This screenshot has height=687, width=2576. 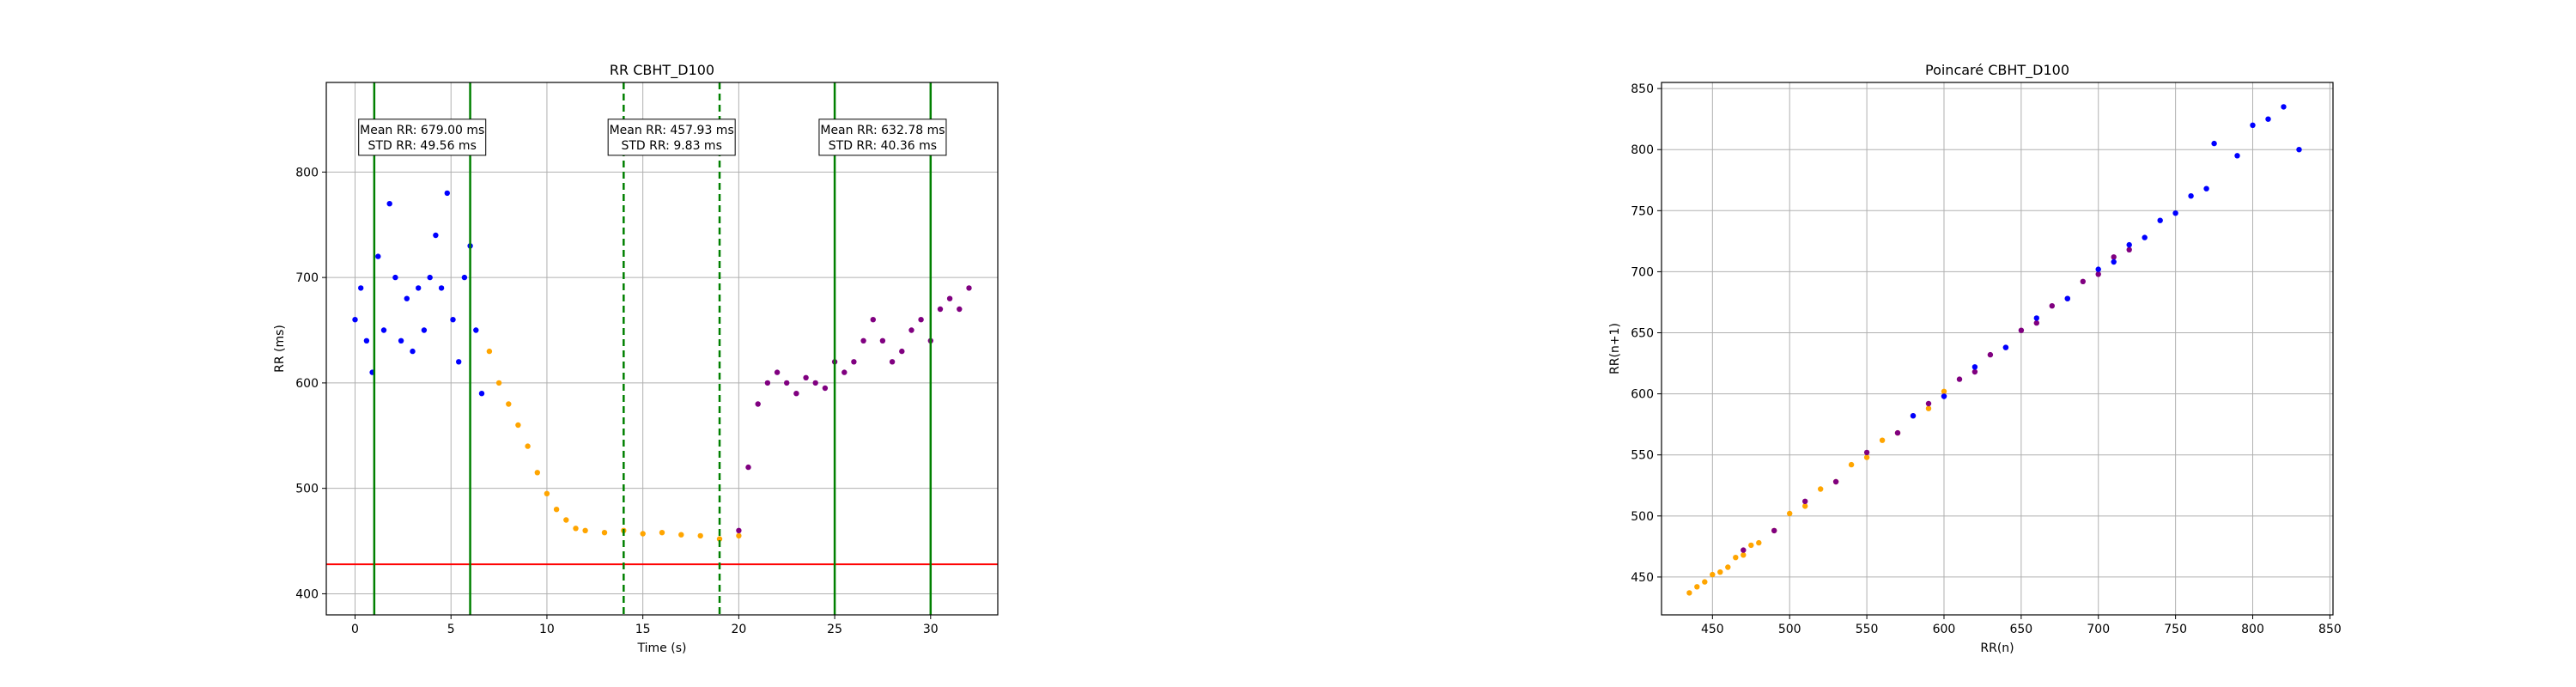 I want to click on x-tick-label: 600, so click(x=1945, y=629).